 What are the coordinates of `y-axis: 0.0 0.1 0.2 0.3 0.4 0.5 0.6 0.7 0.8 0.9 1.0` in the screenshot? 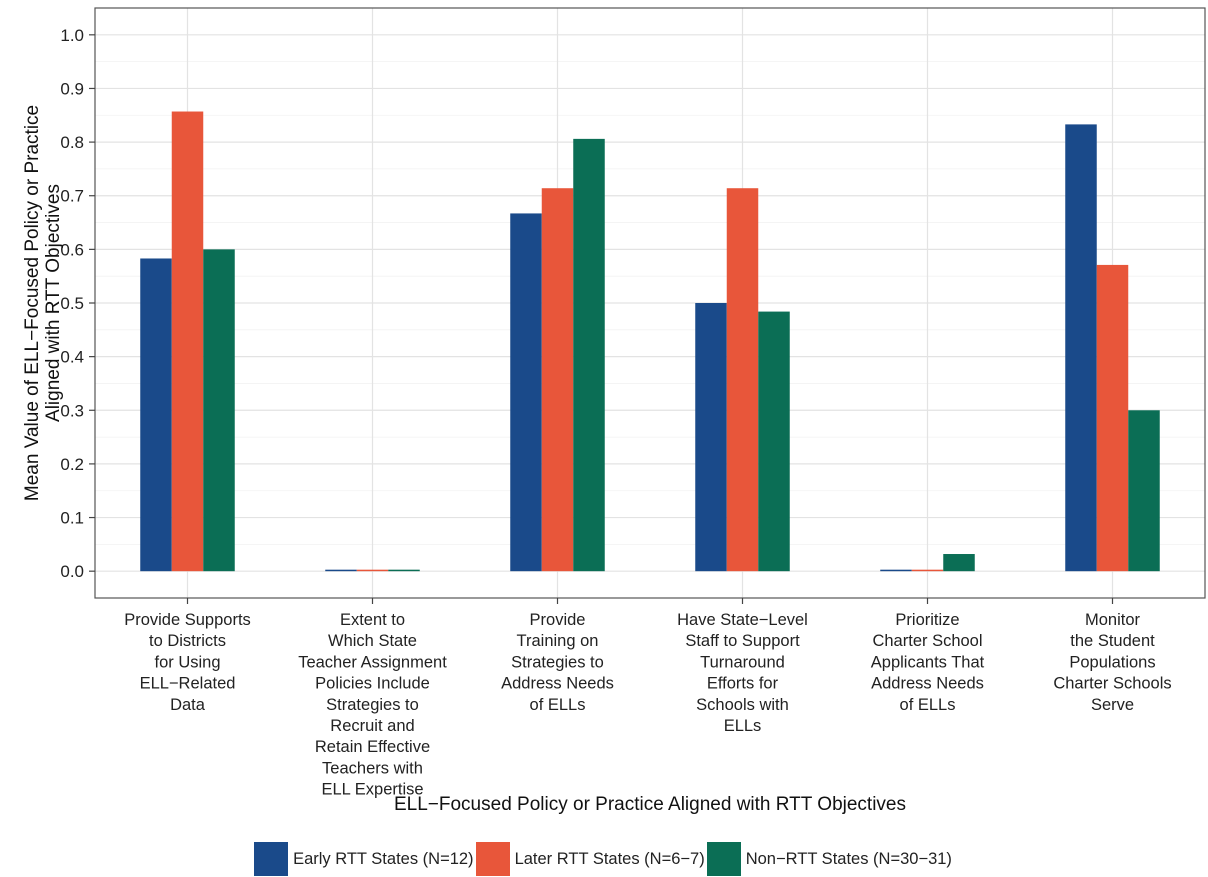 It's located at (77, 303).